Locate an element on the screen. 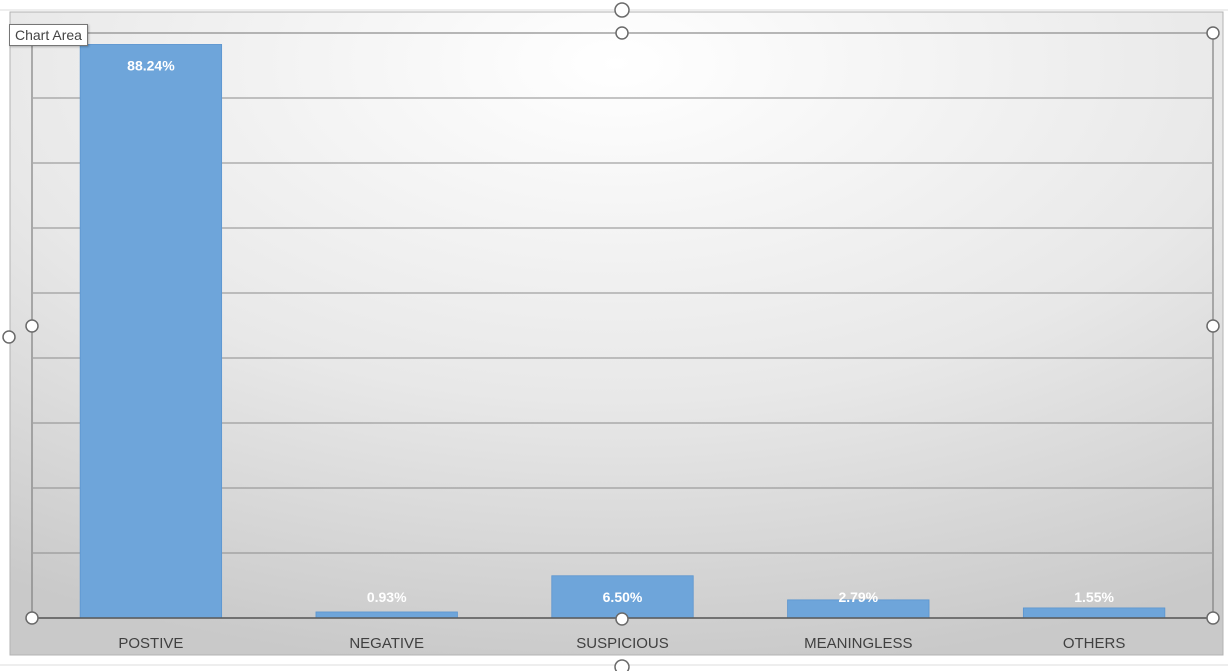  tick-label-negative: NEGATIVE is located at coordinates (386, 643).